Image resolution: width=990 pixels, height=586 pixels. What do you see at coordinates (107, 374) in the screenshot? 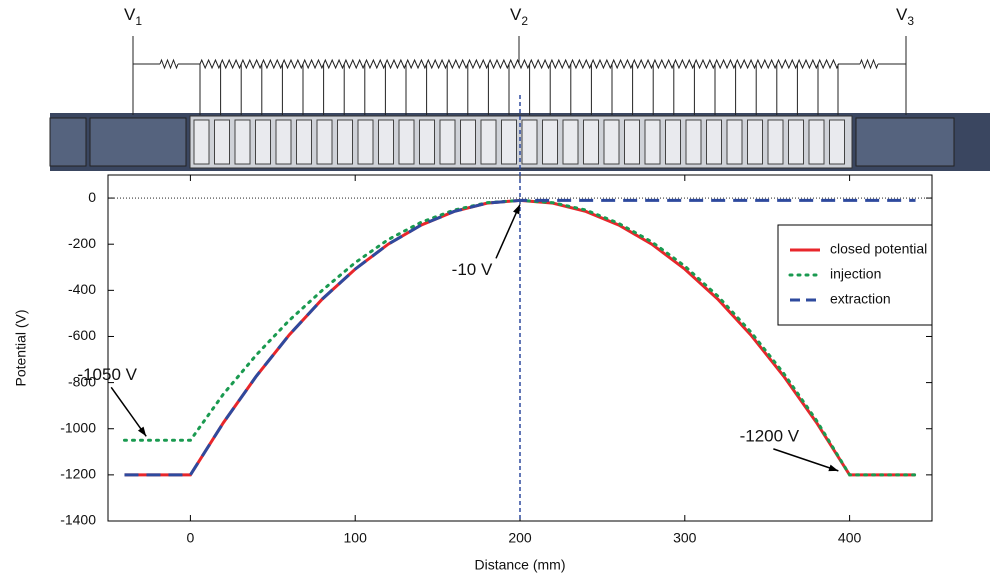
I see `annotation: -1050 V` at bounding box center [107, 374].